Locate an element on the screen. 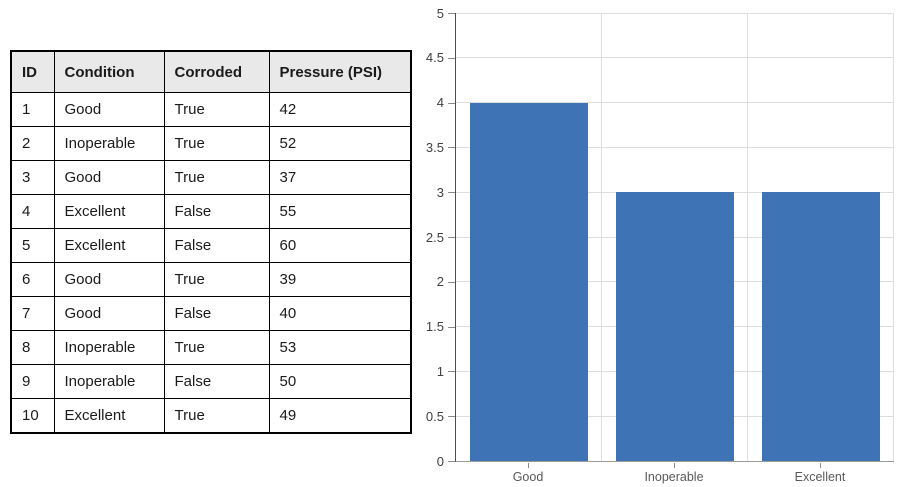  table-row: 10 Excellent True 49 is located at coordinates (211, 416).